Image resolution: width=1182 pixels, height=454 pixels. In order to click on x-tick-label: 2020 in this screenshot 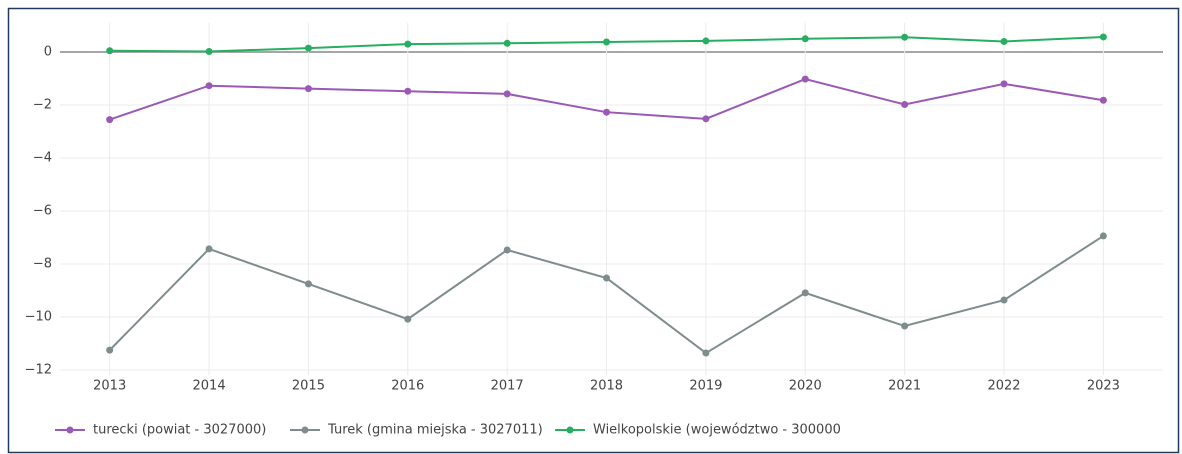, I will do `click(805, 386)`.